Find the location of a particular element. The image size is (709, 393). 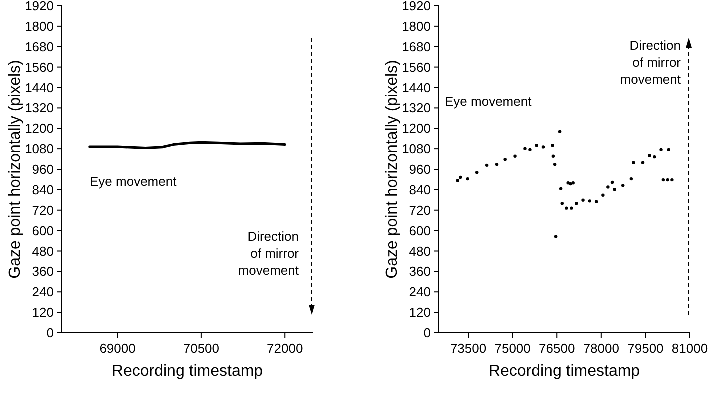

x-tick-label: 72000 is located at coordinates (285, 348).